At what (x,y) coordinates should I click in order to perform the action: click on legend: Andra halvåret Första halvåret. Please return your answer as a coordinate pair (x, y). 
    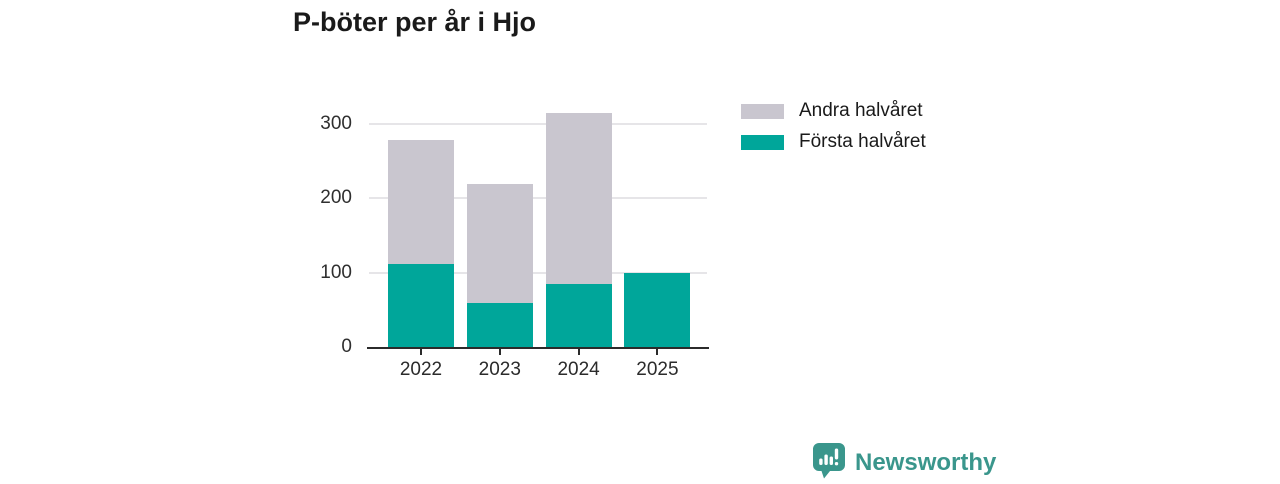
    Looking at the image, I should click on (833, 132).